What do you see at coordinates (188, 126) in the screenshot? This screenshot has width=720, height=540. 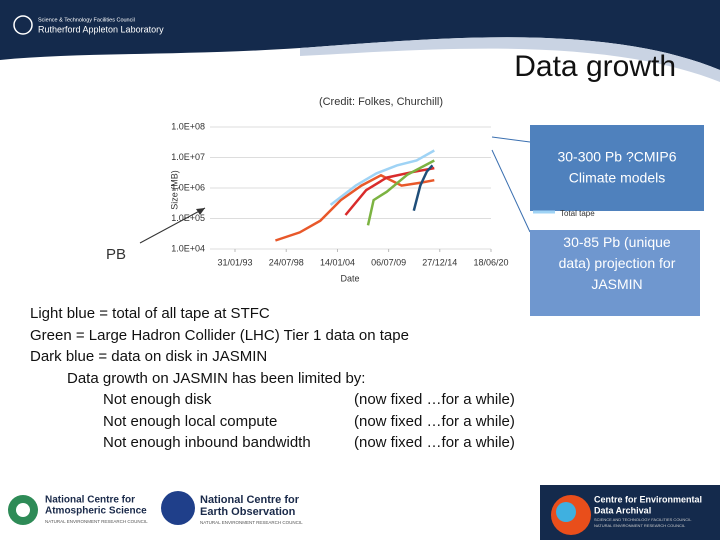 I see `y-tick-label: 1.0E+08` at bounding box center [188, 126].